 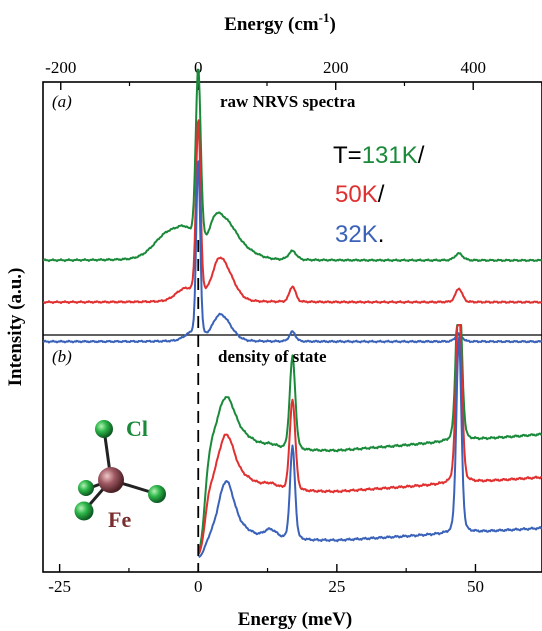 I want to click on bottom-axis-ticks: -25 0 25 50, so click(x=266, y=580).